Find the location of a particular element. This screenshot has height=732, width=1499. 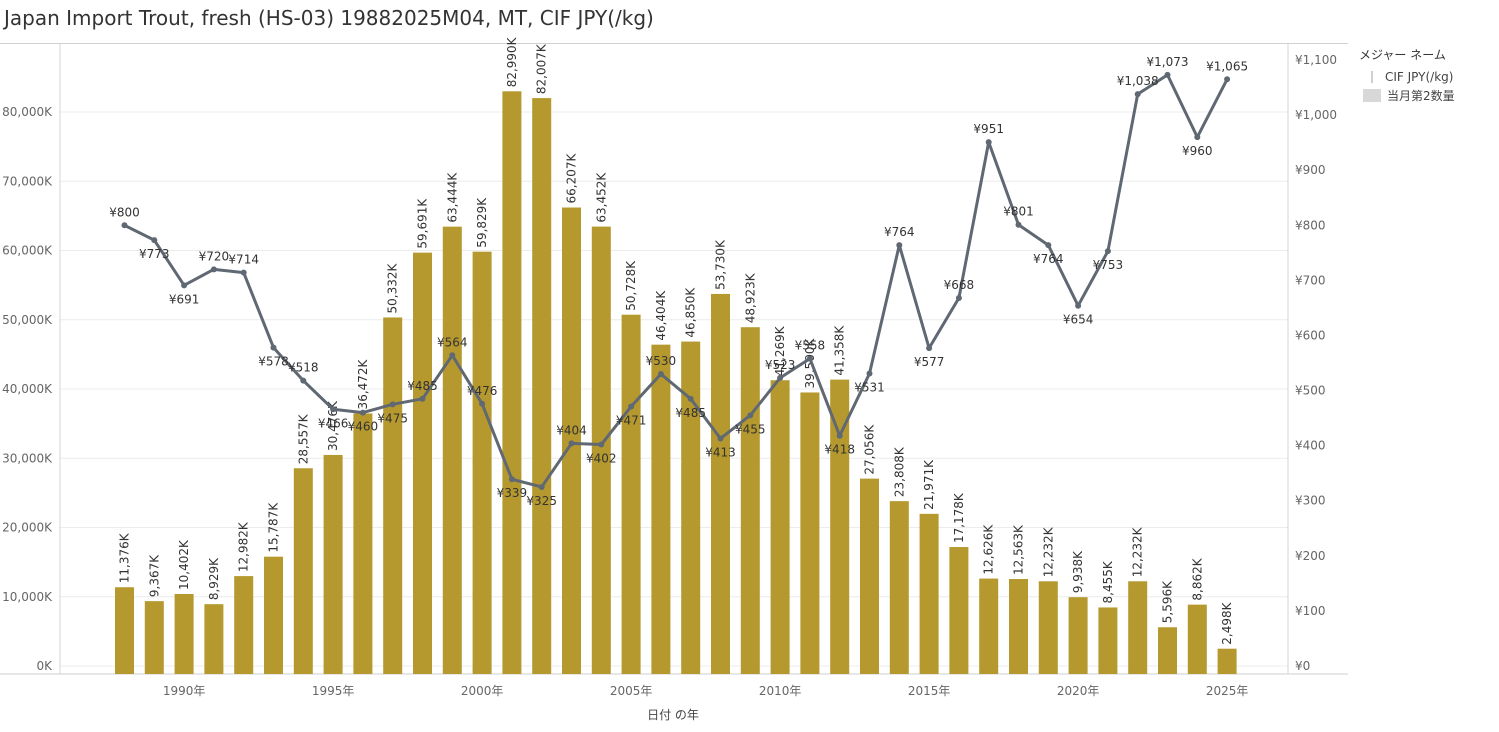

bar-data-label: 12,982K is located at coordinates (244, 546).